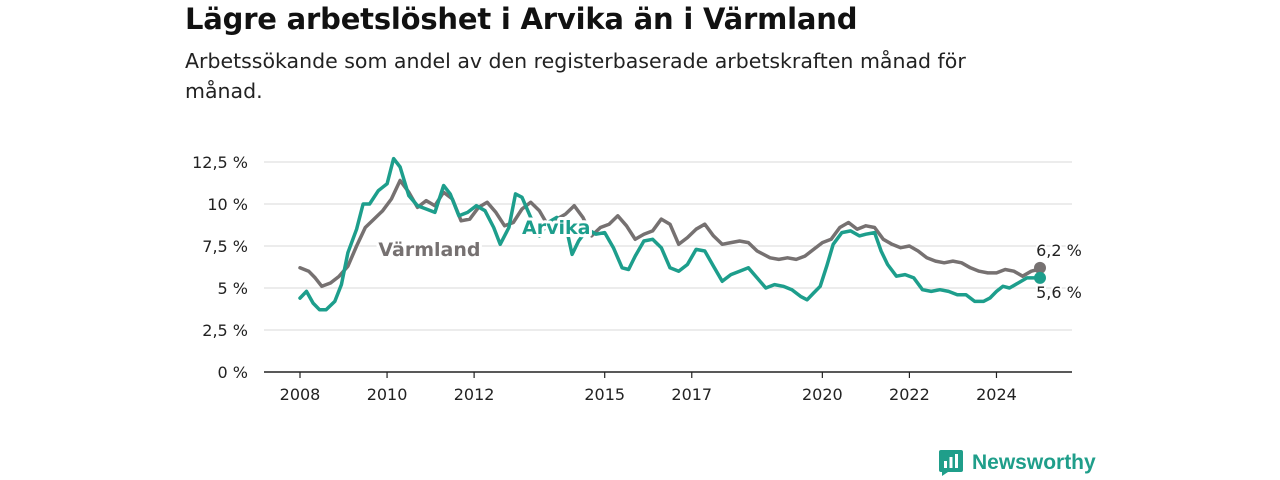 The image size is (1280, 480). What do you see at coordinates (668, 387) in the screenshot?
I see `x-axis: 2008 2010 2012 2015 2017 2020 2022 2024` at bounding box center [668, 387].